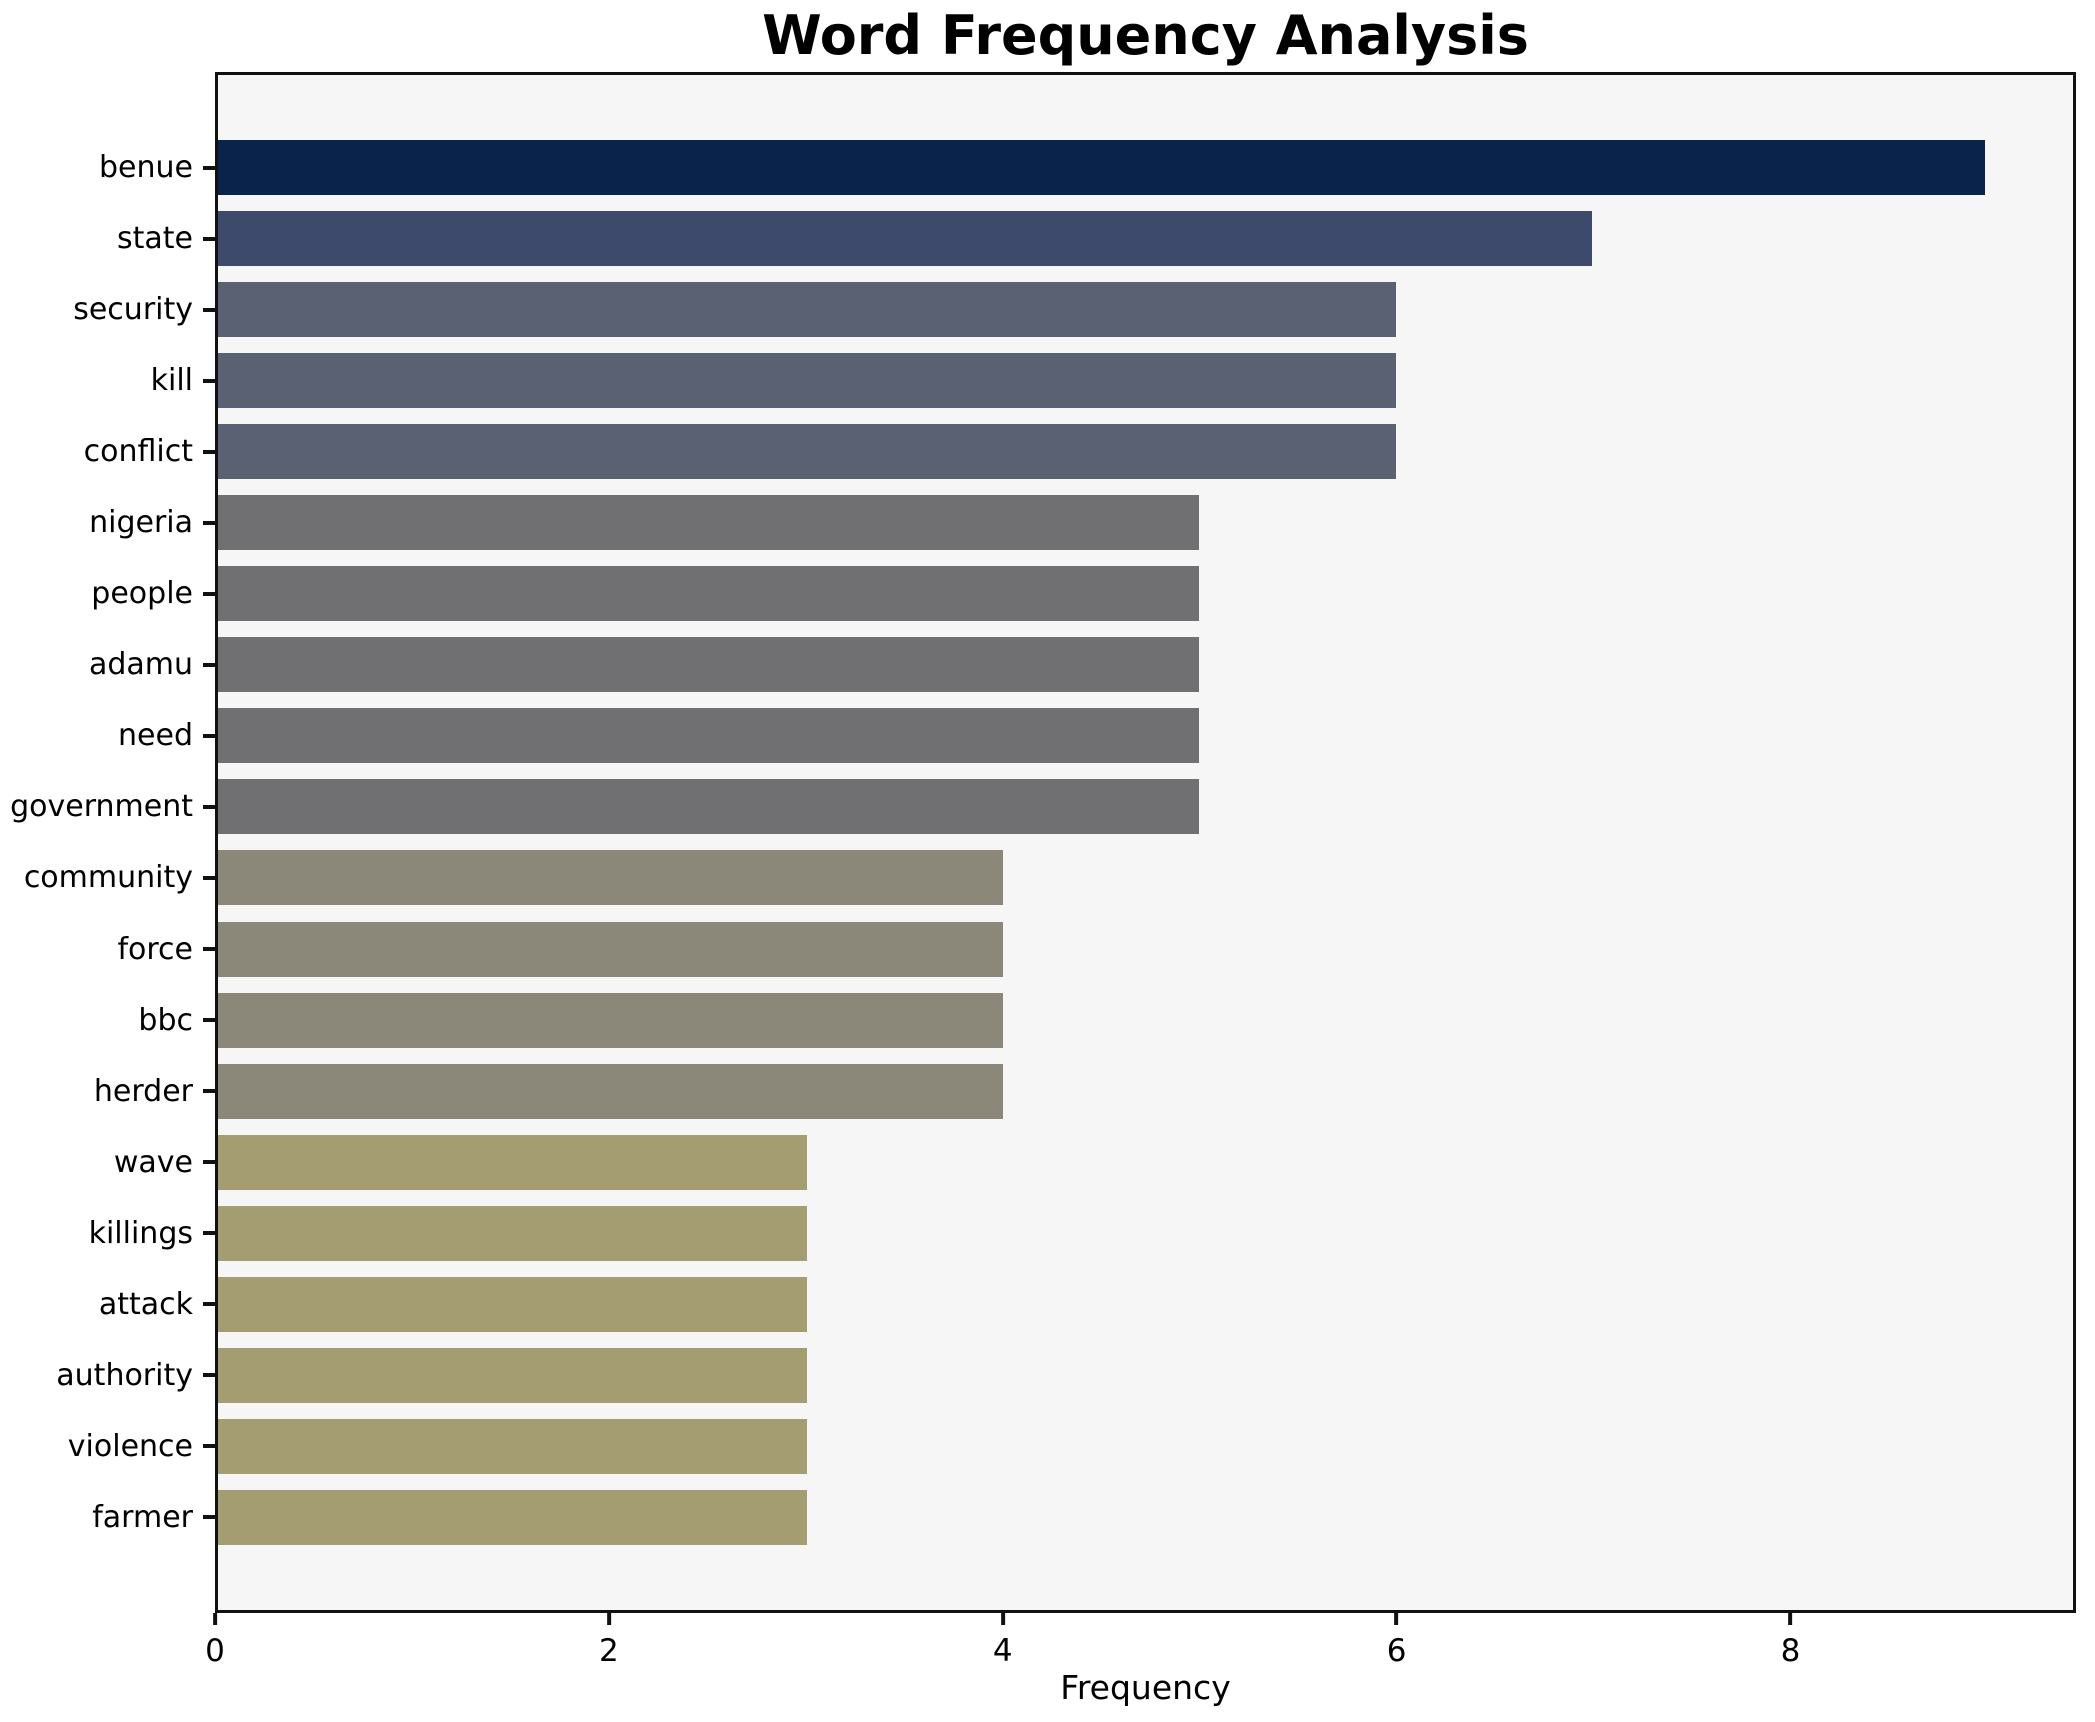 The image size is (2095, 1722). Describe the element at coordinates (512, 1517) in the screenshot. I see `bar-farmer` at that location.